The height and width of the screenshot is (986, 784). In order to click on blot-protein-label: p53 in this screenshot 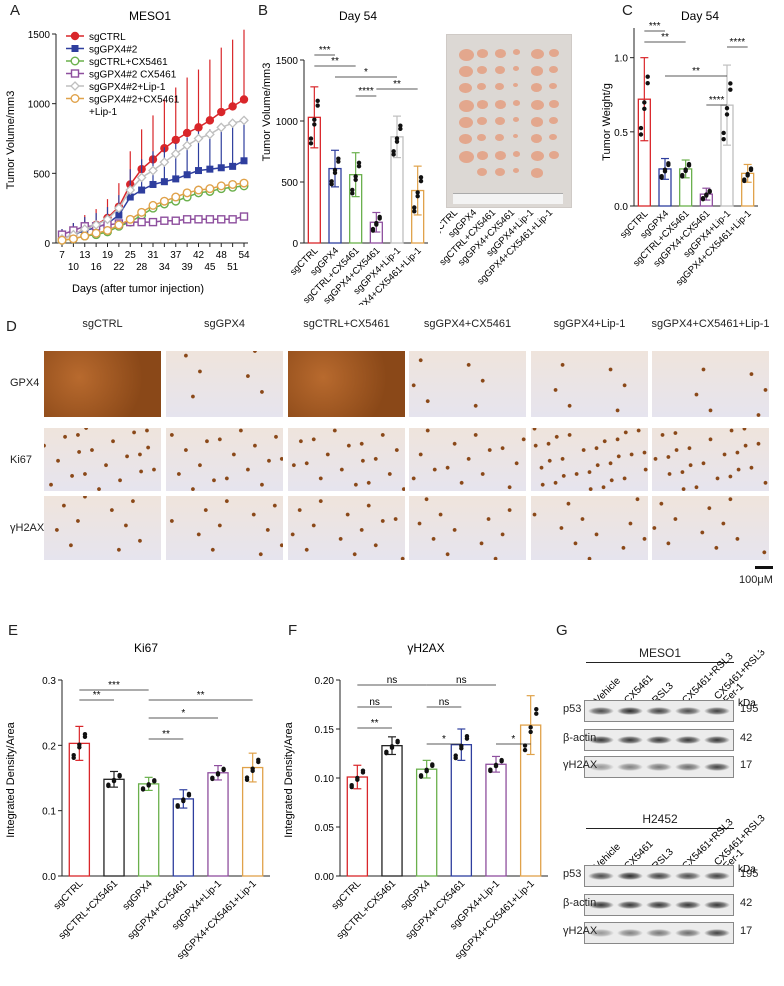, I will do `click(572, 874)`.